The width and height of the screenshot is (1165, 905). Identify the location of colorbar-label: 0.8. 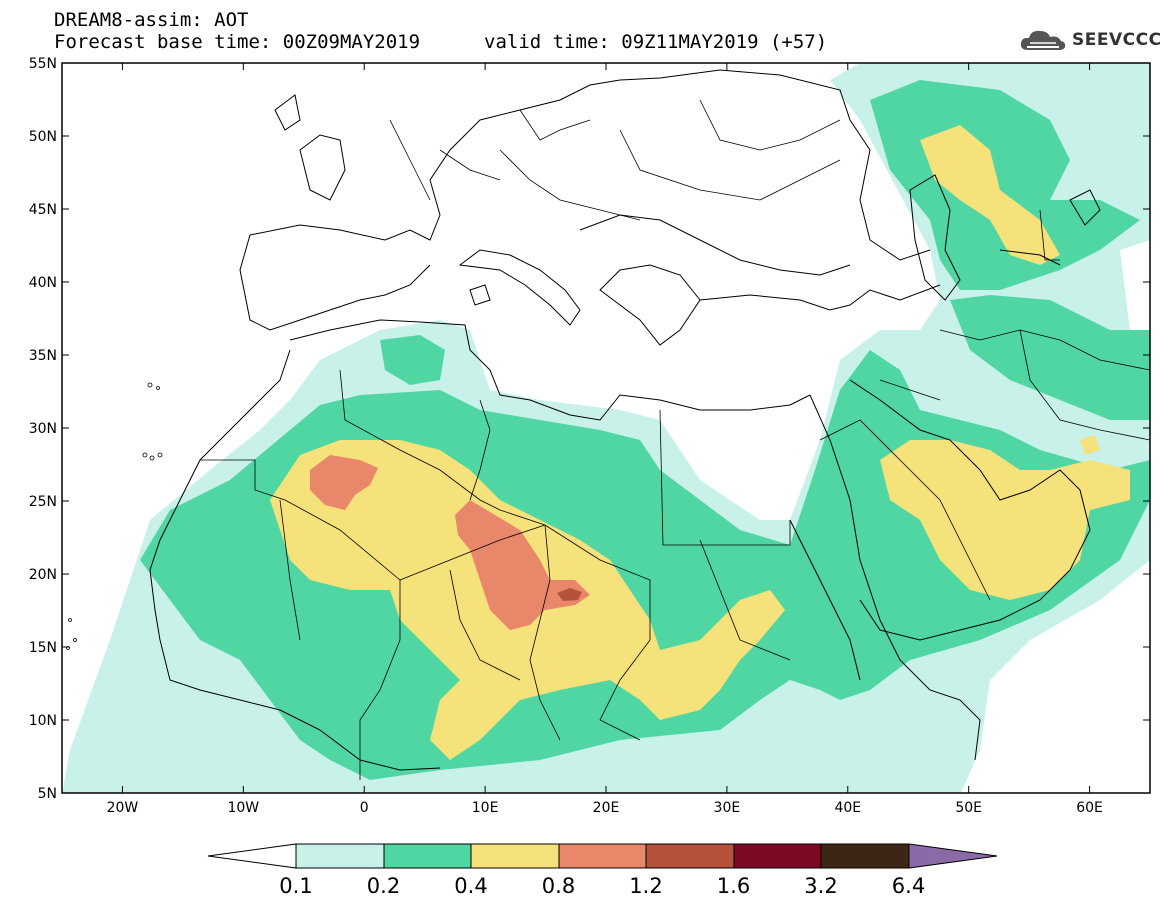
(558, 886).